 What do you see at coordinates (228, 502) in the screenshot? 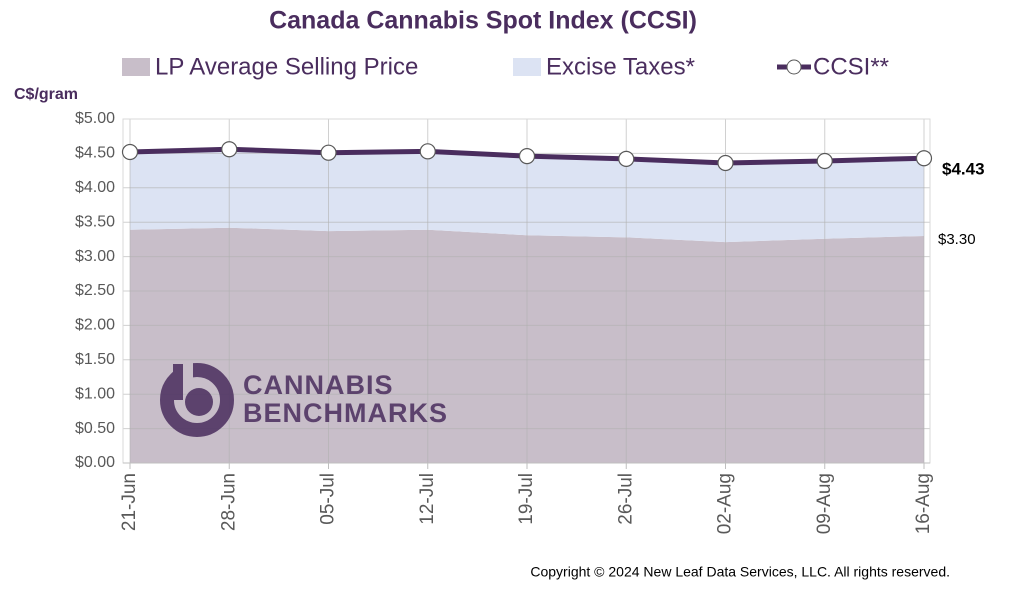
I see `x-tick-label: 28-Jun` at bounding box center [228, 502].